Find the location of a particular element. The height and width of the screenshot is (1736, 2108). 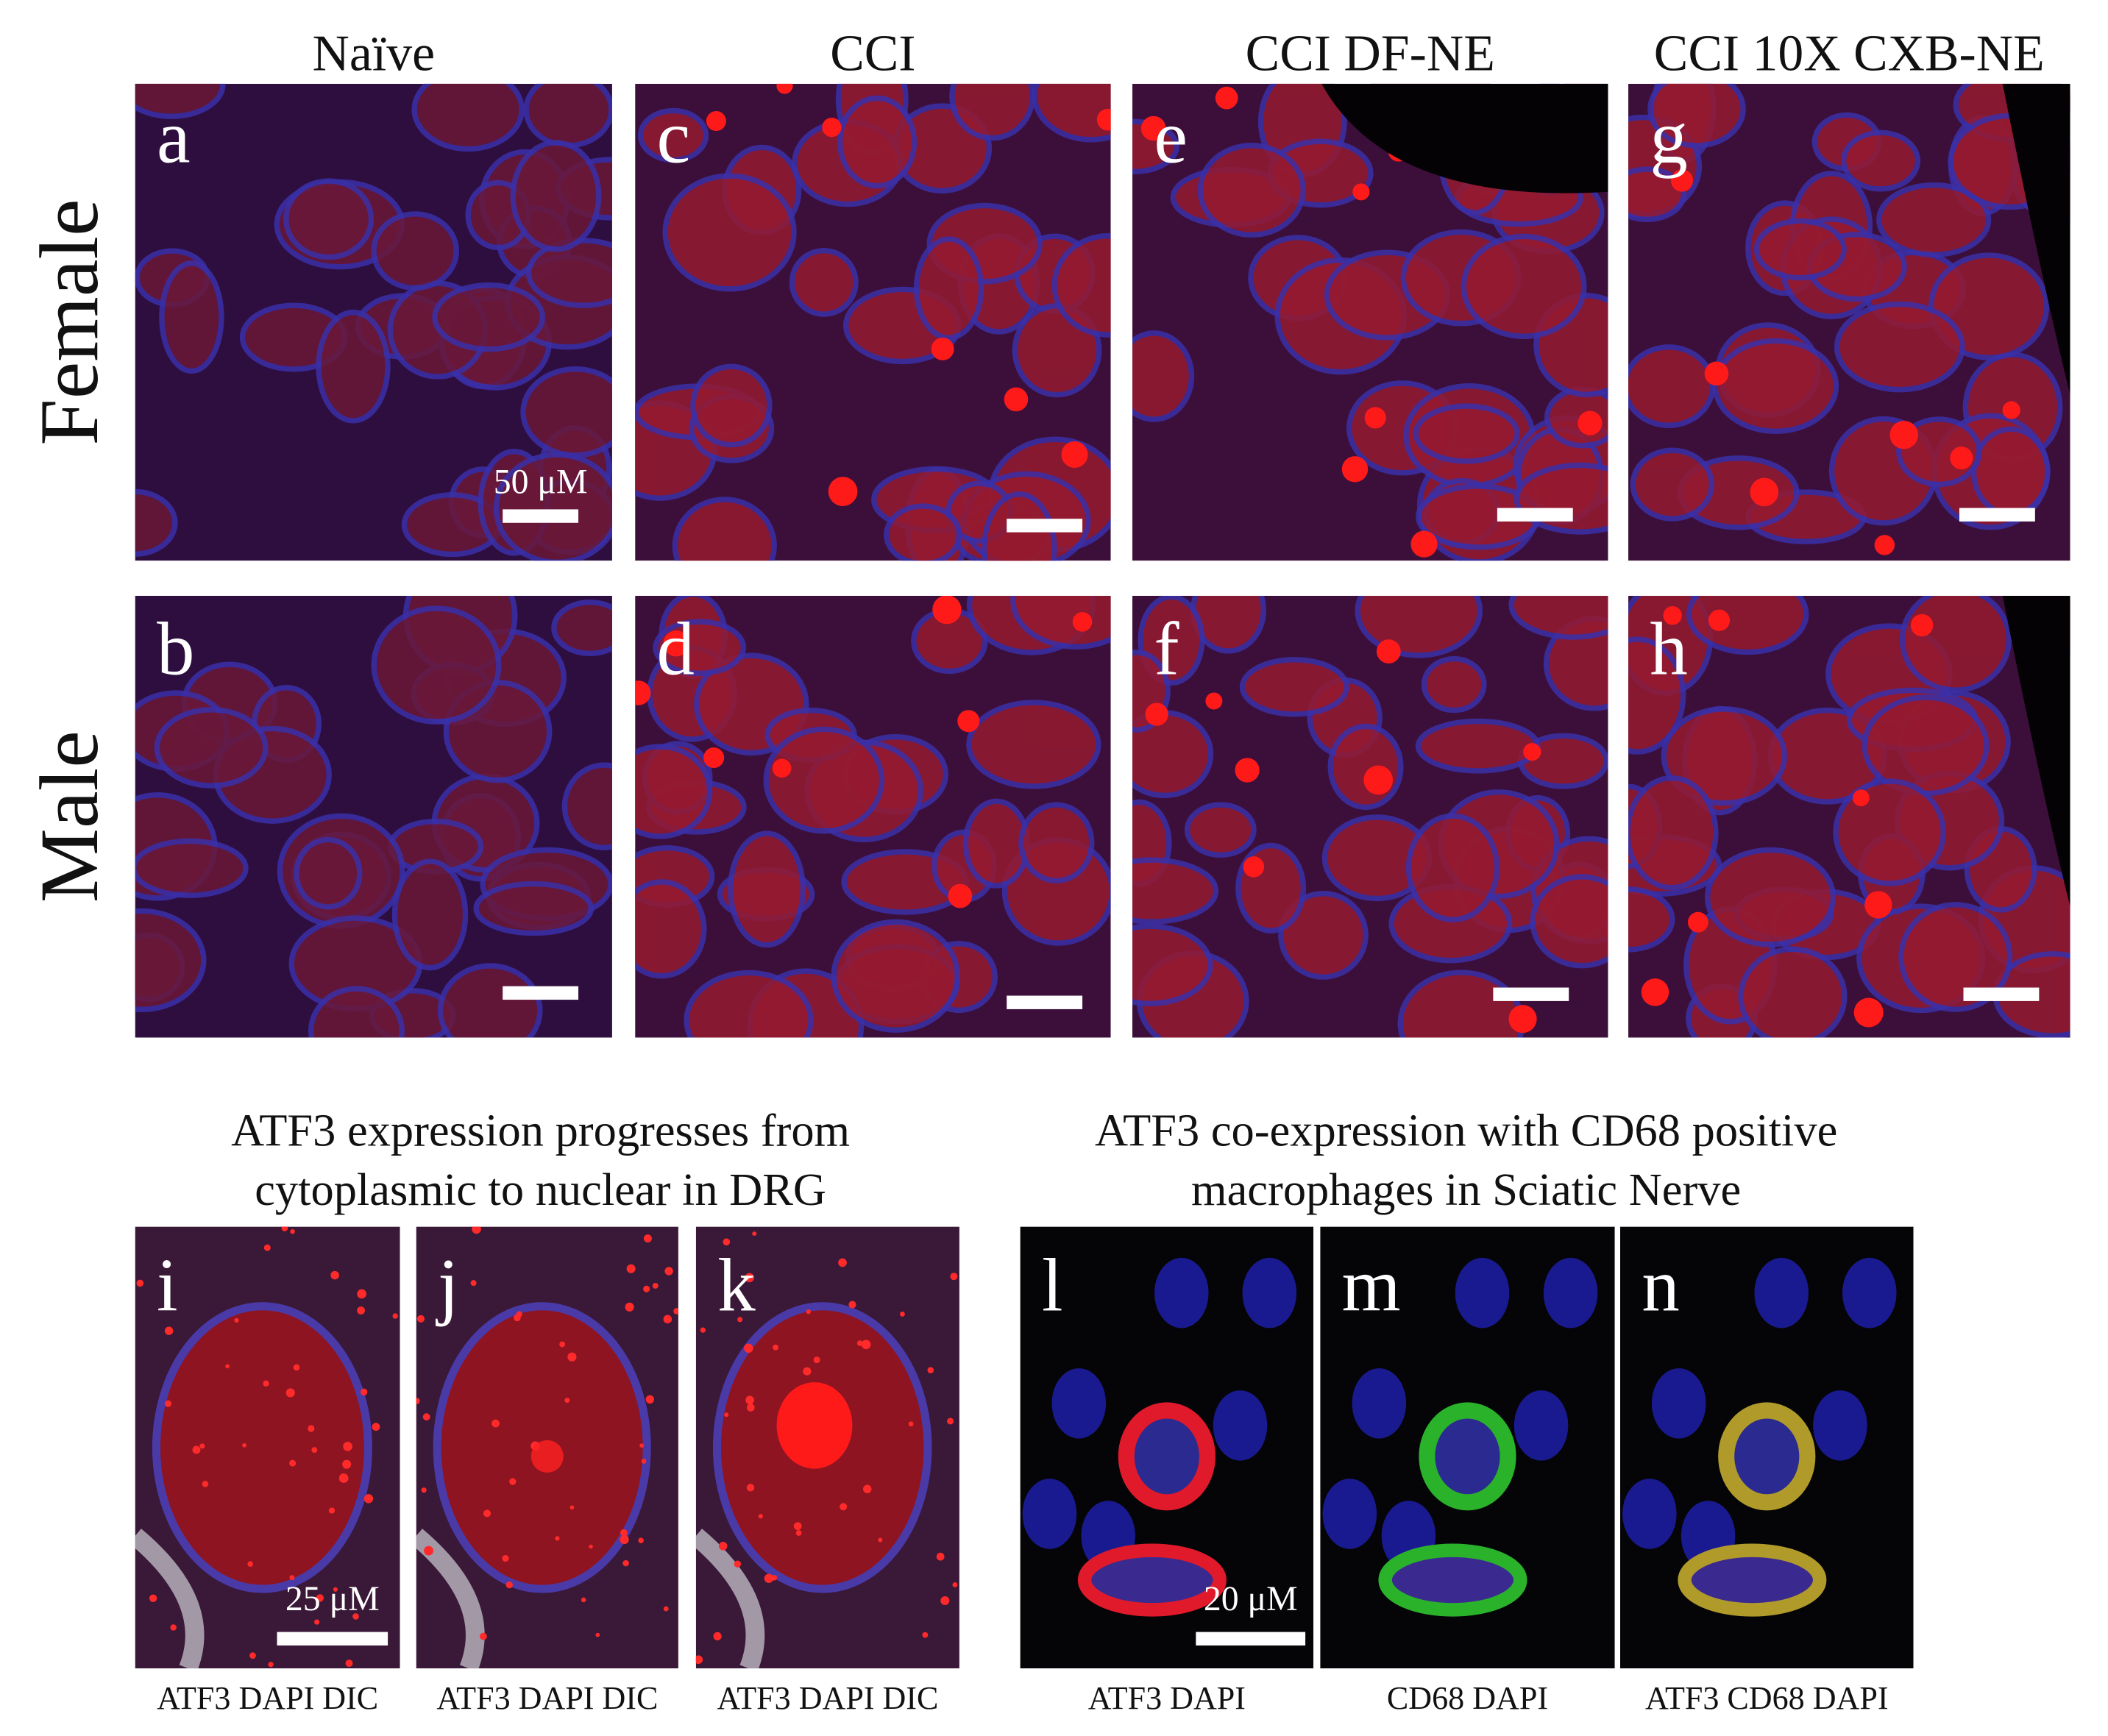

panel-letter: f is located at coordinates (1166, 649).